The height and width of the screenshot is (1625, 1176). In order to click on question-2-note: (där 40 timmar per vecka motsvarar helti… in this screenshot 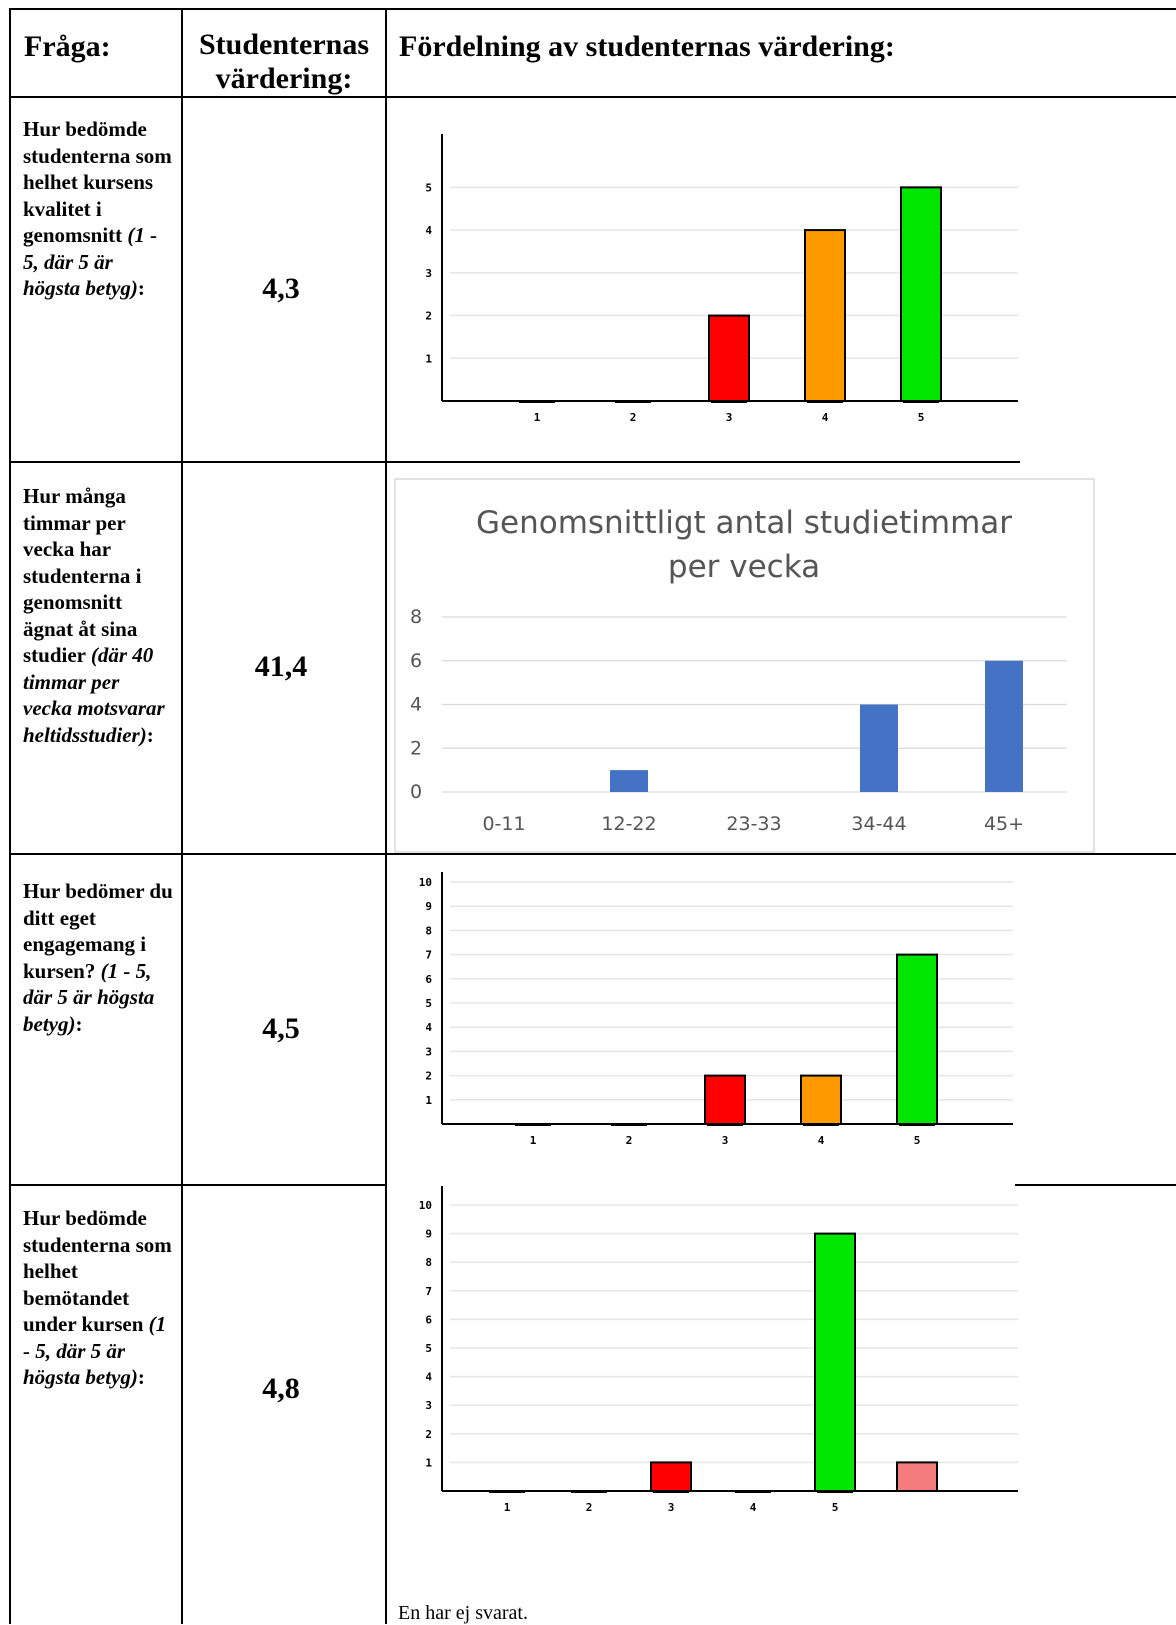, I will do `click(94, 695)`.